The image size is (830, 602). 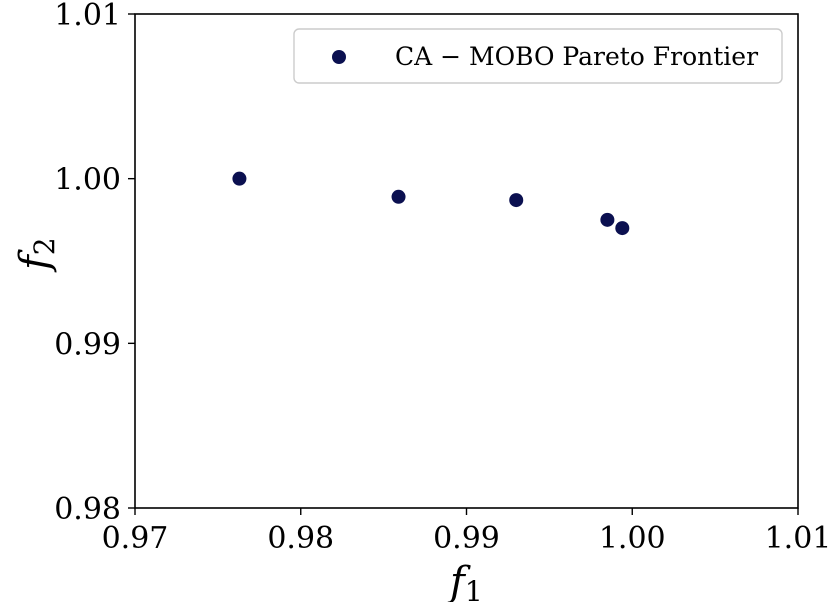 What do you see at coordinates (466, 538) in the screenshot?
I see `x-tick-label: 0.99` at bounding box center [466, 538].